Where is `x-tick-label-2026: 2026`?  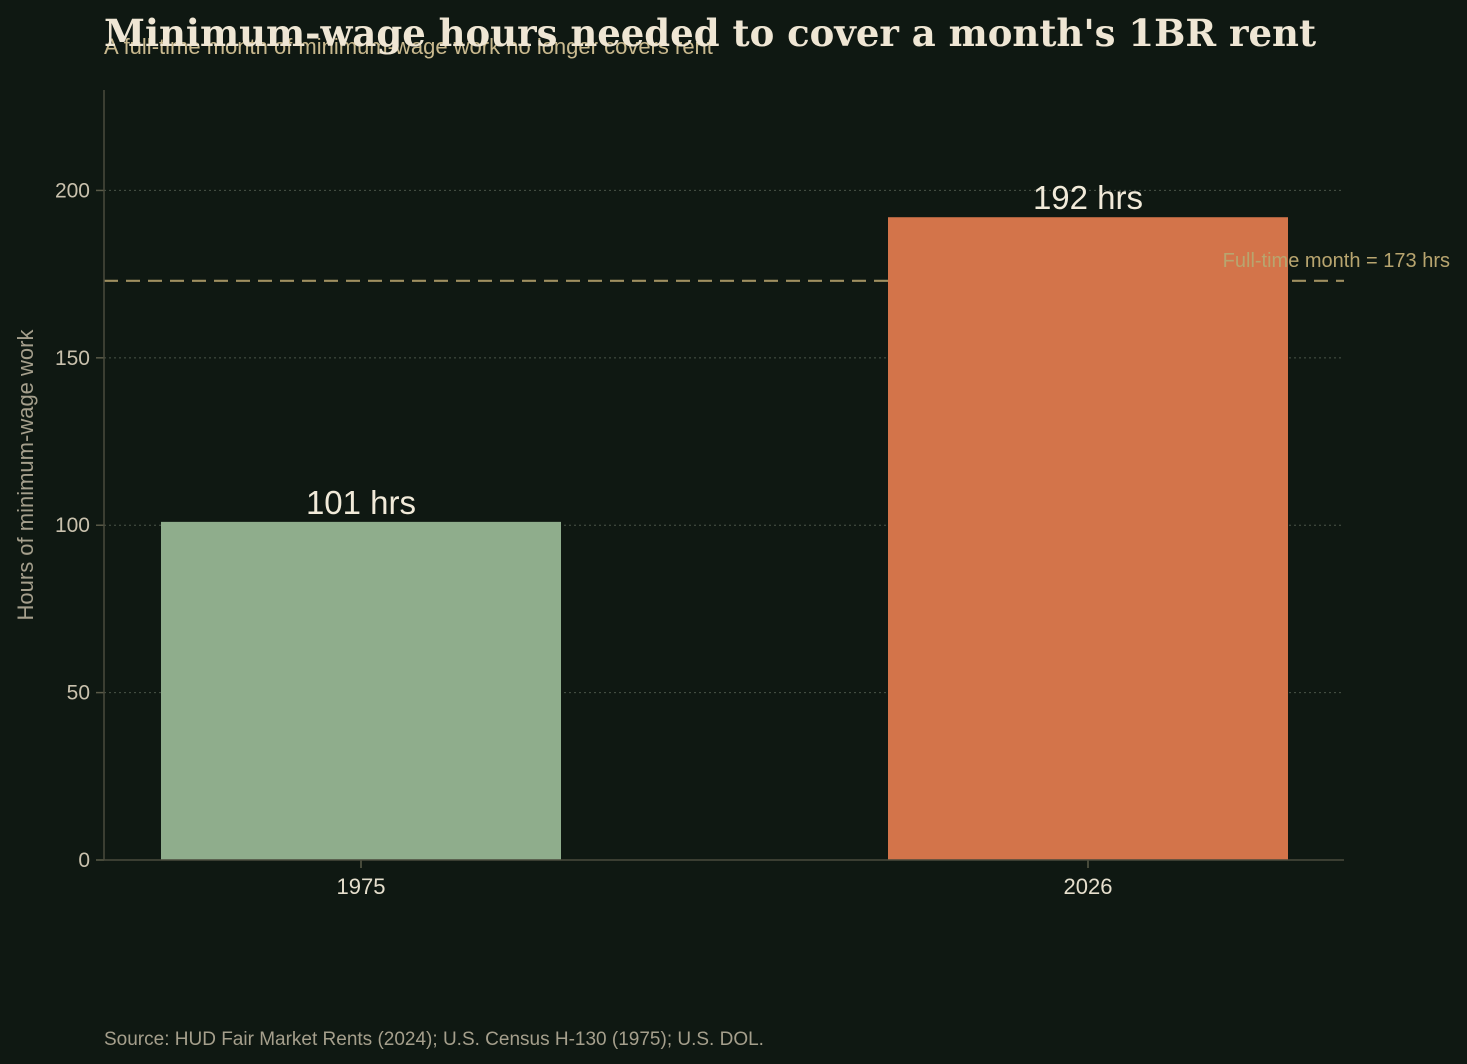
x-tick-label-2026: 2026 is located at coordinates (1088, 886).